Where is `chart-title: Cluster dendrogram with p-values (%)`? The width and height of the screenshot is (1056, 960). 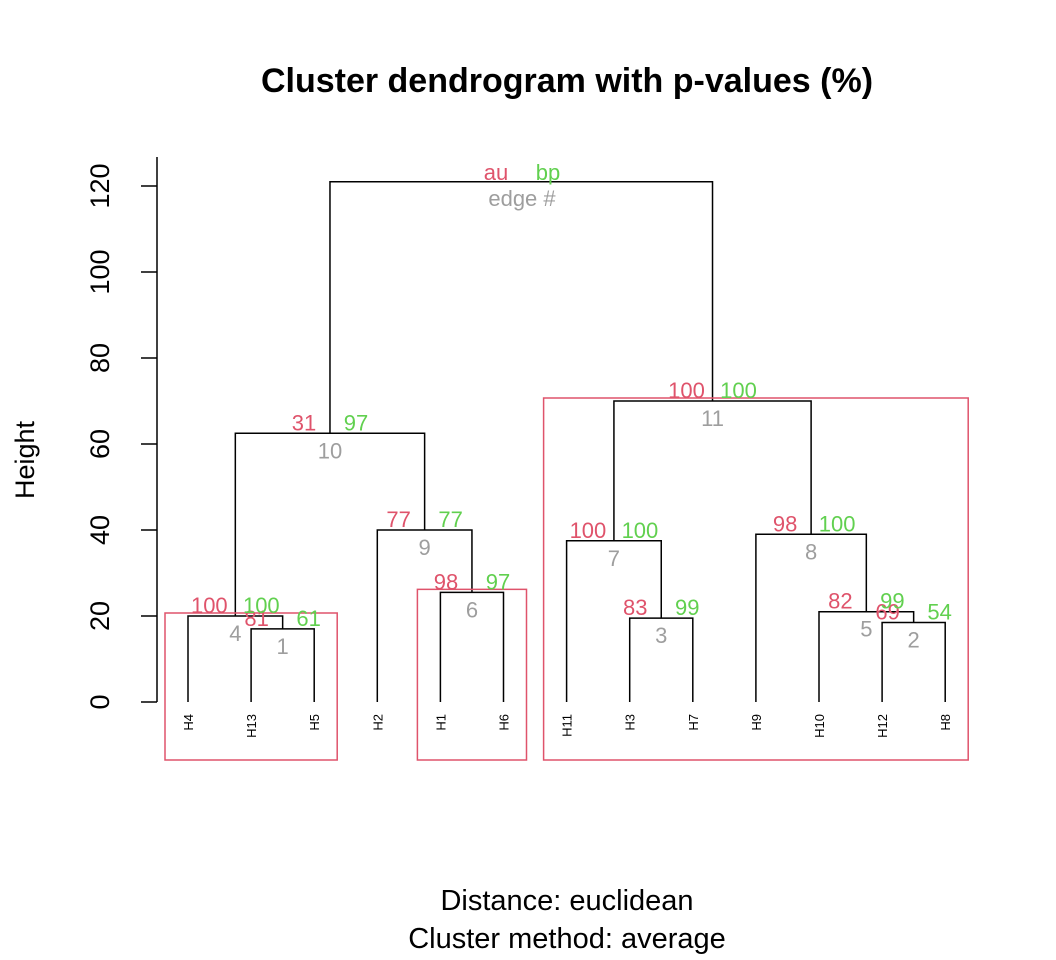
chart-title: Cluster dendrogram with p-values (%) is located at coordinates (567, 81).